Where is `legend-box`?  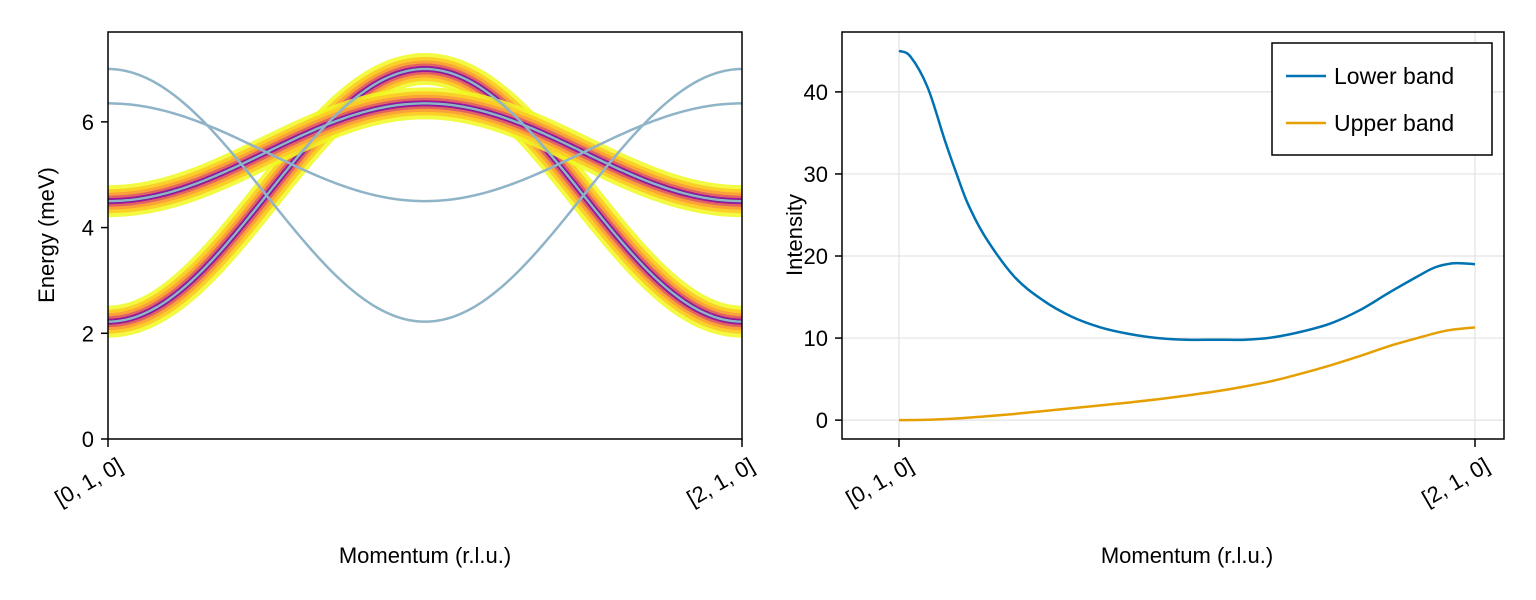 legend-box is located at coordinates (1382, 99).